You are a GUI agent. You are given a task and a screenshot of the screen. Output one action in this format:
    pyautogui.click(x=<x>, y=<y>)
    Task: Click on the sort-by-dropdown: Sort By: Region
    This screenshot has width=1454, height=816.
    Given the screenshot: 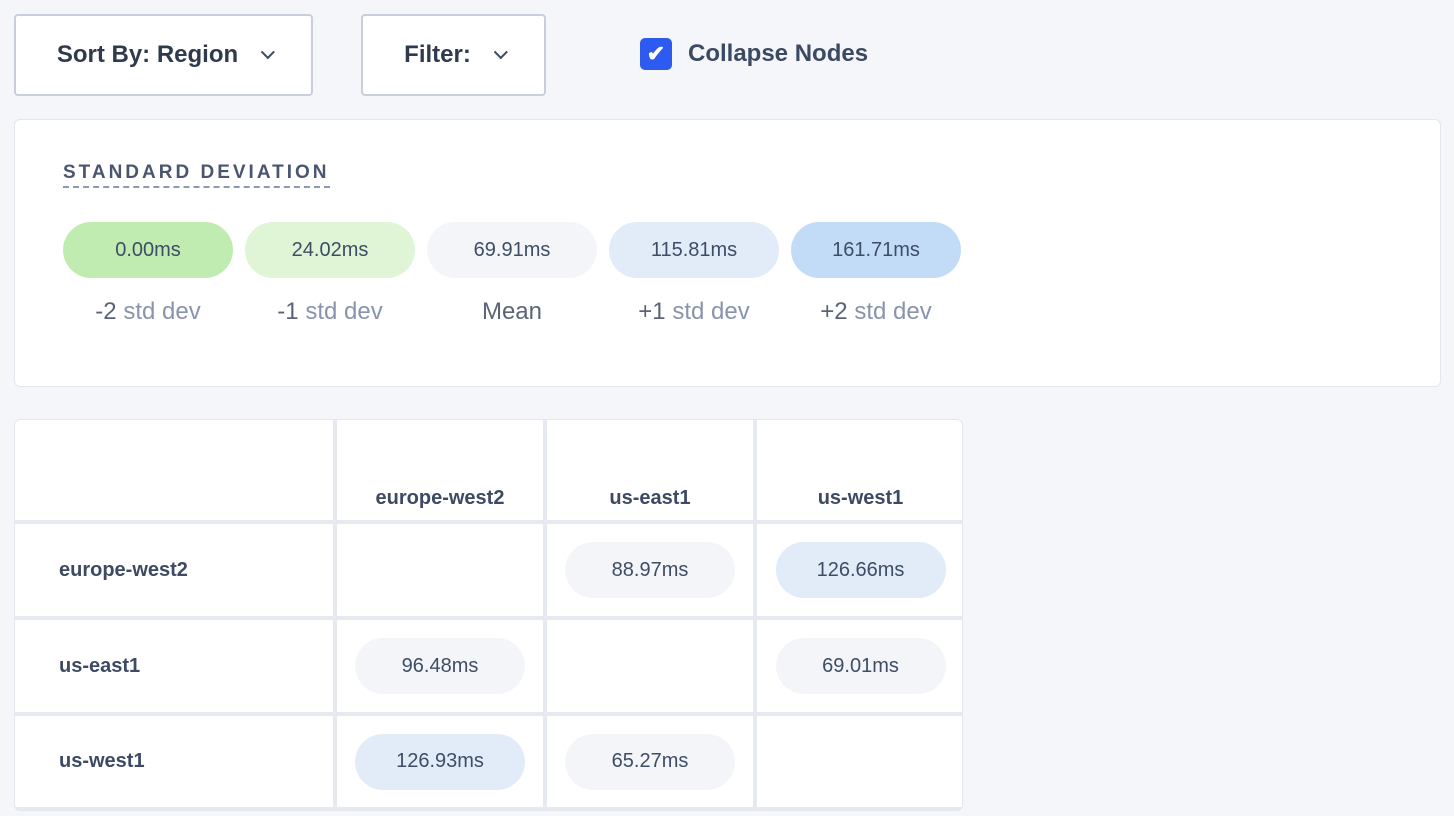 What is the action you would take?
    pyautogui.click(x=163, y=55)
    